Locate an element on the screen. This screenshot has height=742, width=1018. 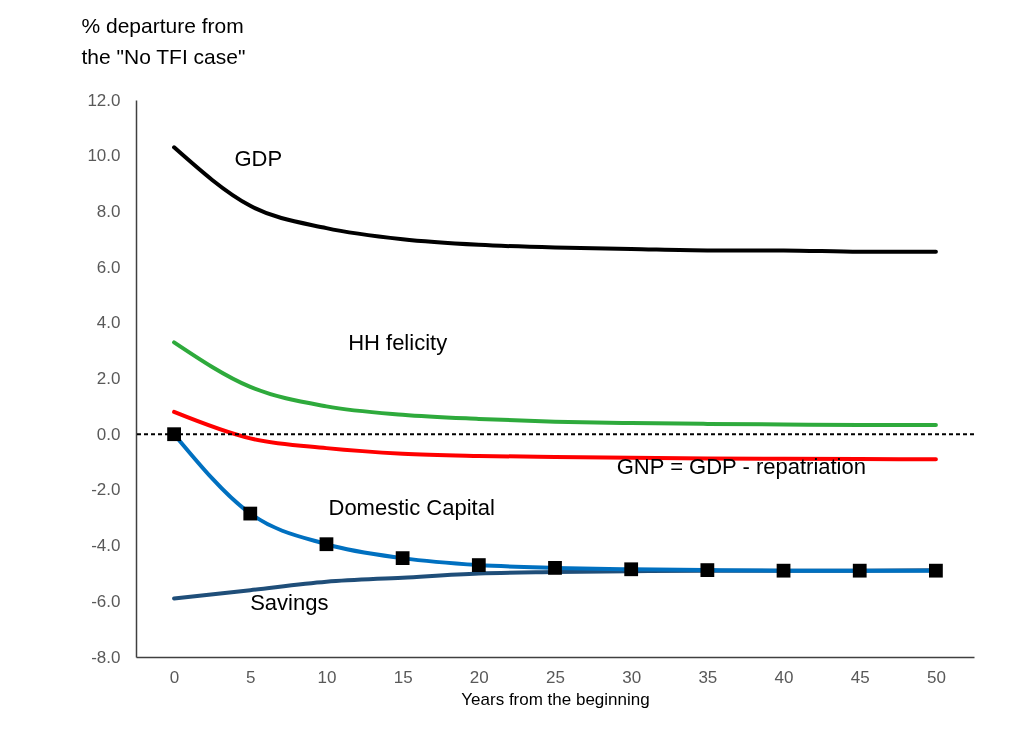
x-axis-title: Years from the beginning is located at coordinates (555, 699).